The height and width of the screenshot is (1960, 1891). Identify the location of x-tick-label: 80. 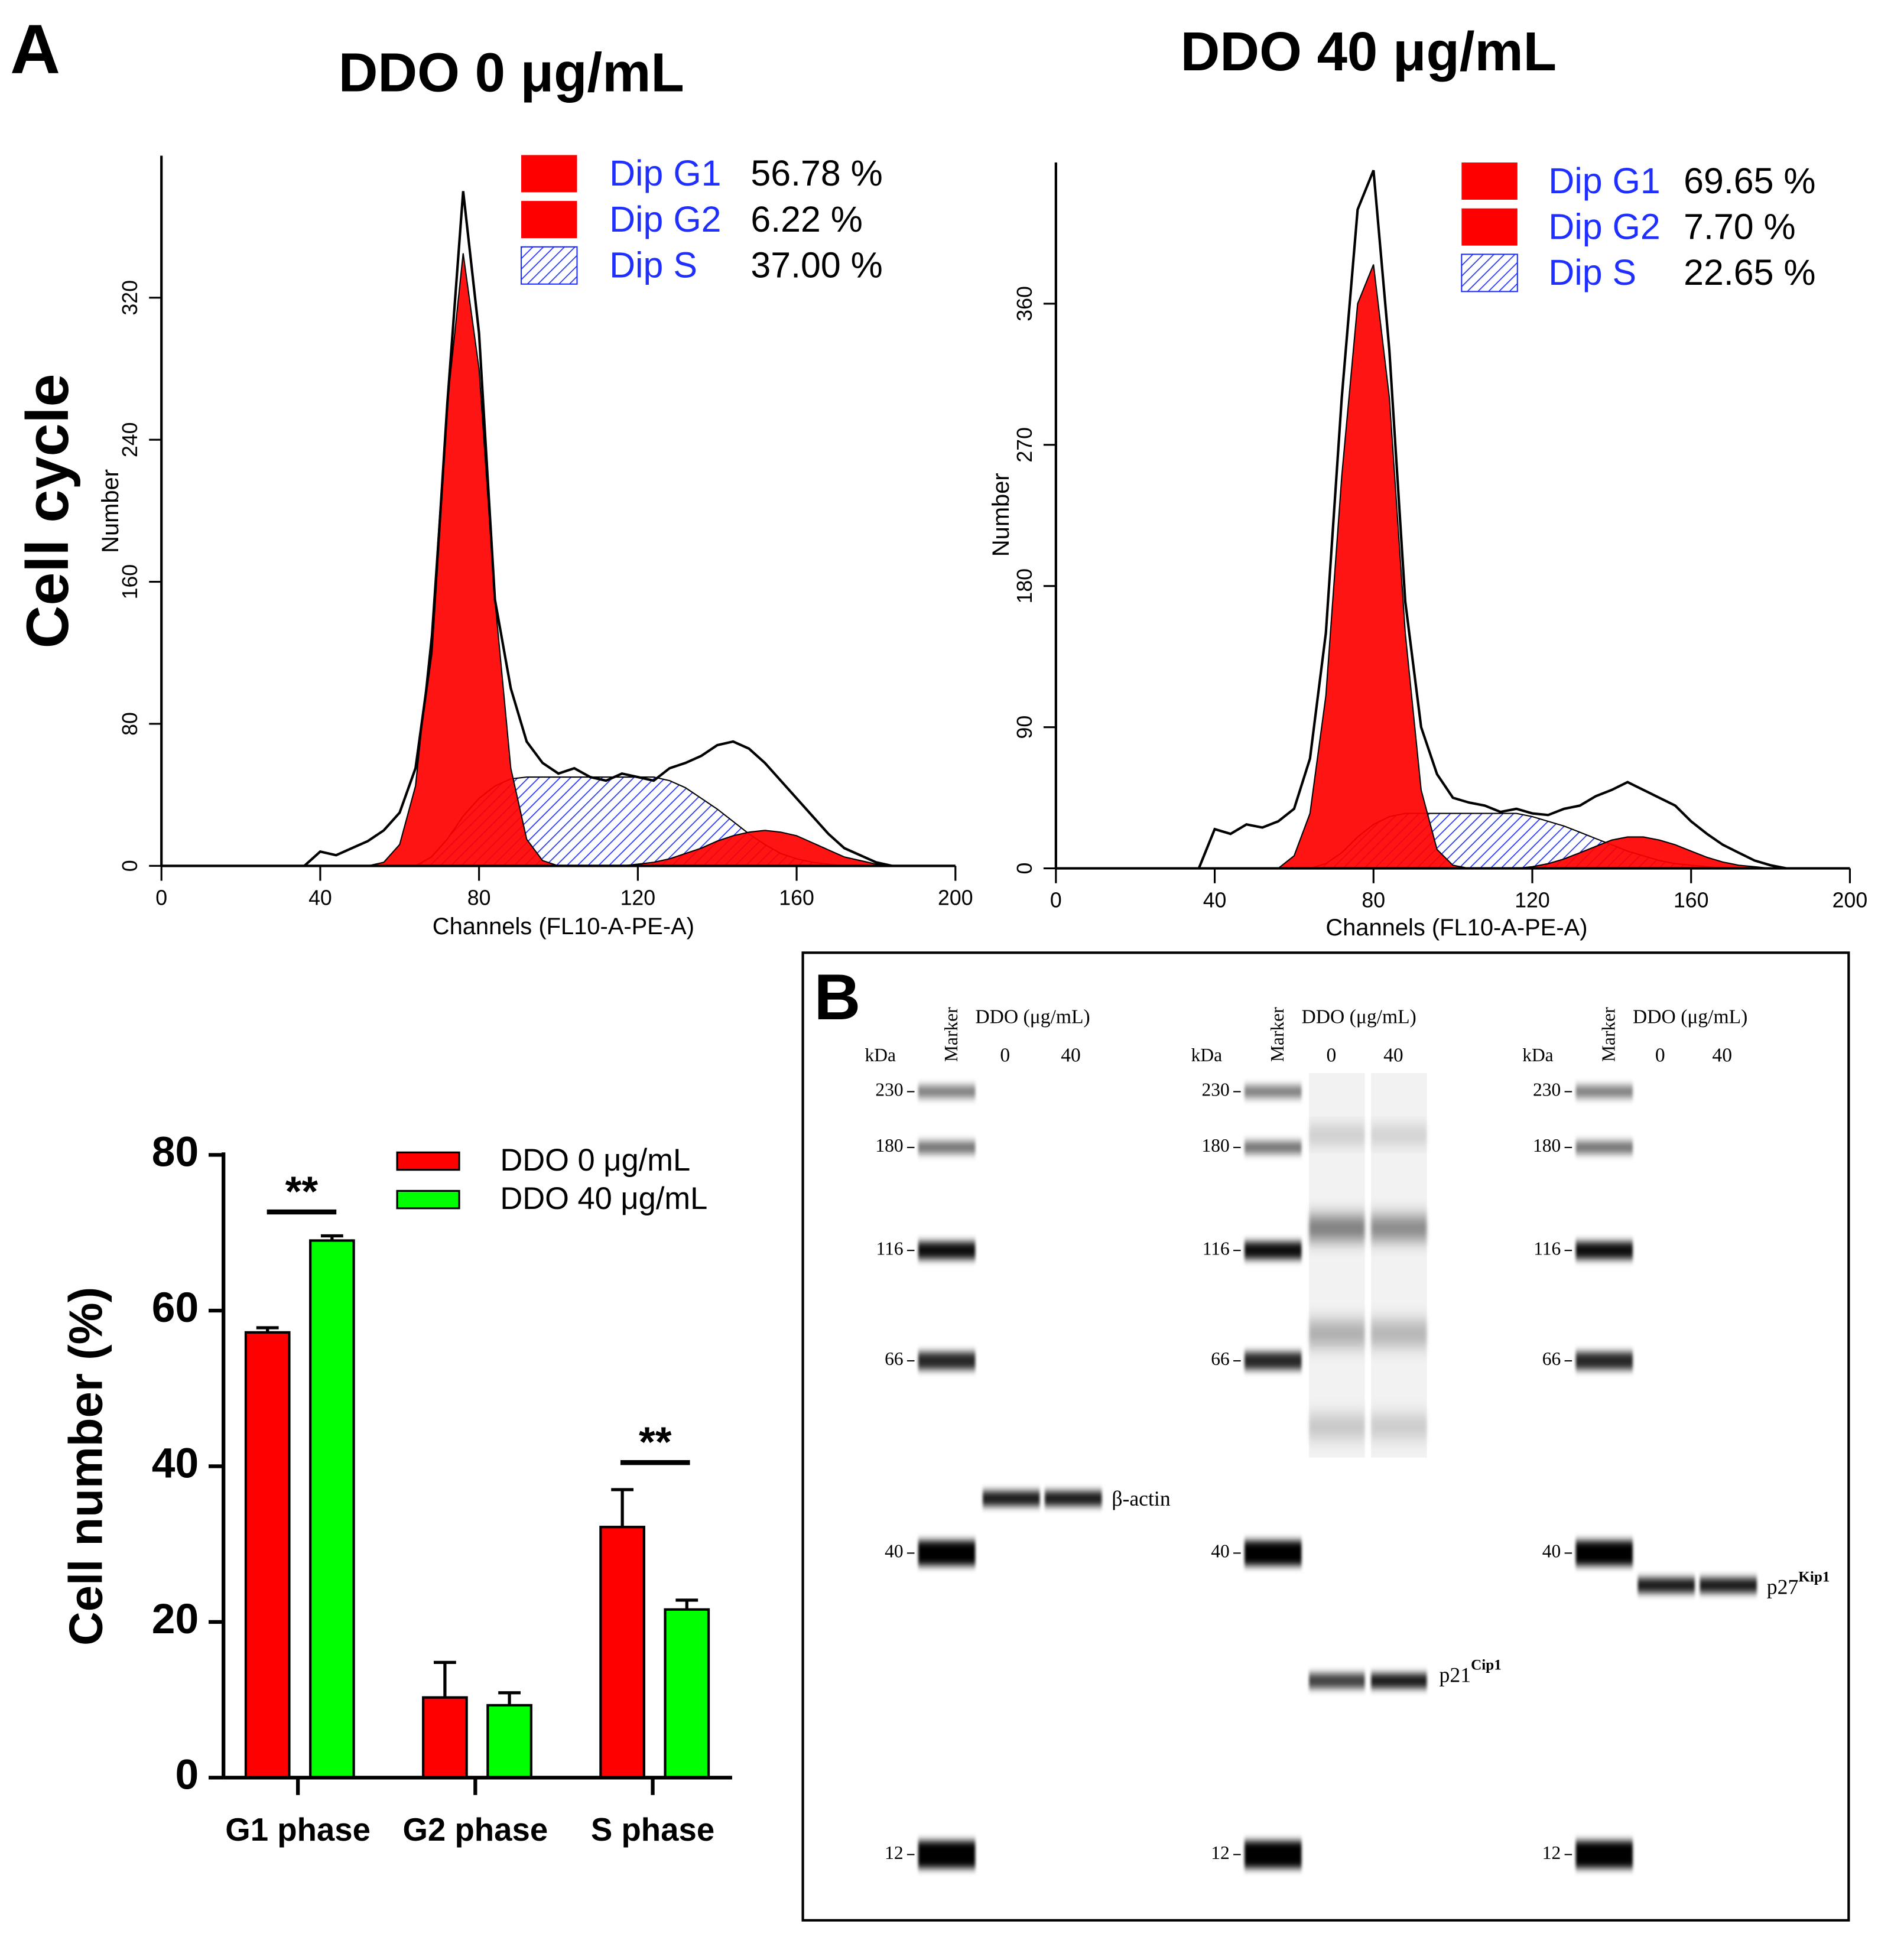
(479, 897).